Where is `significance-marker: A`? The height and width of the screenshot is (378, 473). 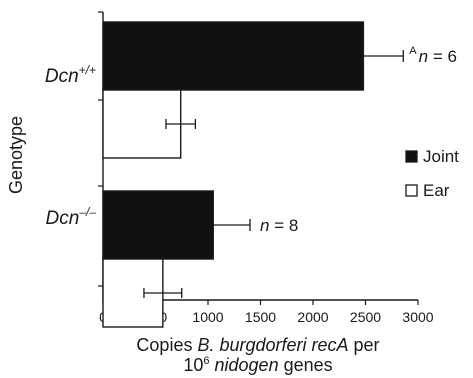
significance-marker: A is located at coordinates (413, 51).